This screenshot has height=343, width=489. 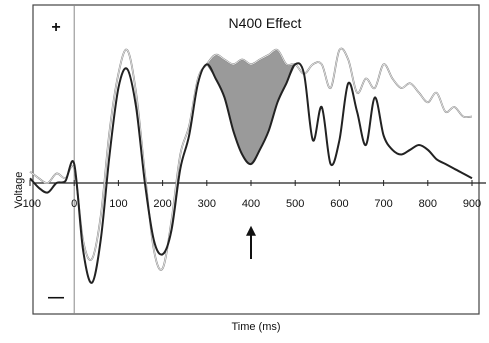 What do you see at coordinates (383, 204) in the screenshot?
I see `x-tick-label: 700` at bounding box center [383, 204].